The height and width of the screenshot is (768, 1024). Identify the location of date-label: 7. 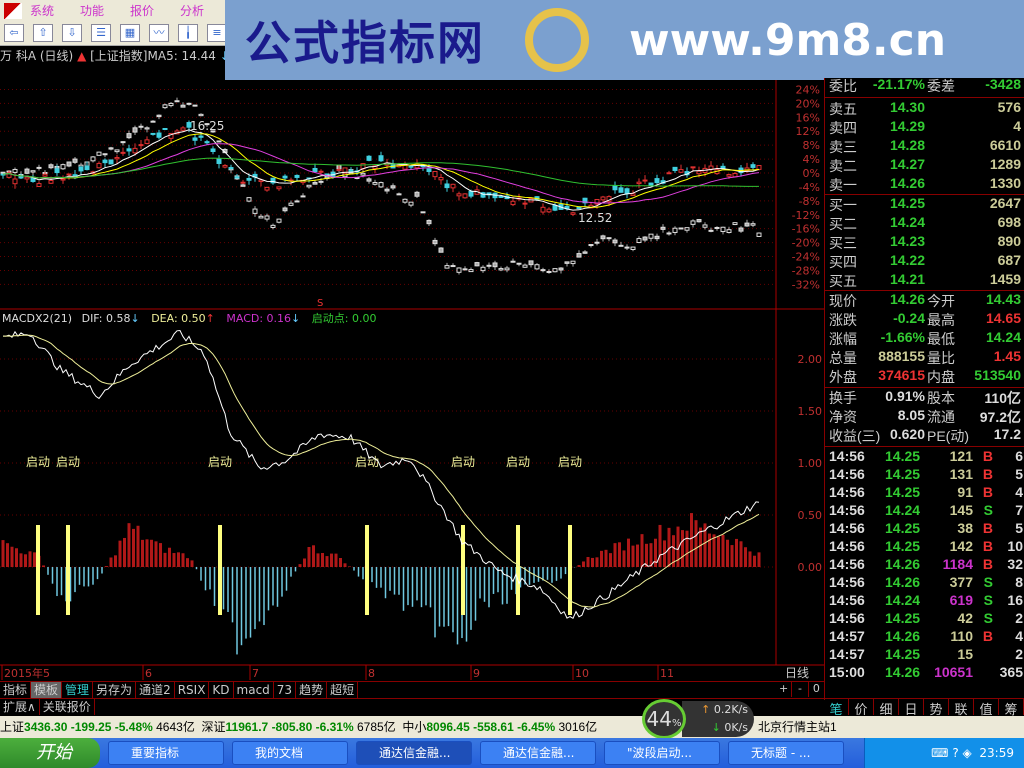
(255, 673).